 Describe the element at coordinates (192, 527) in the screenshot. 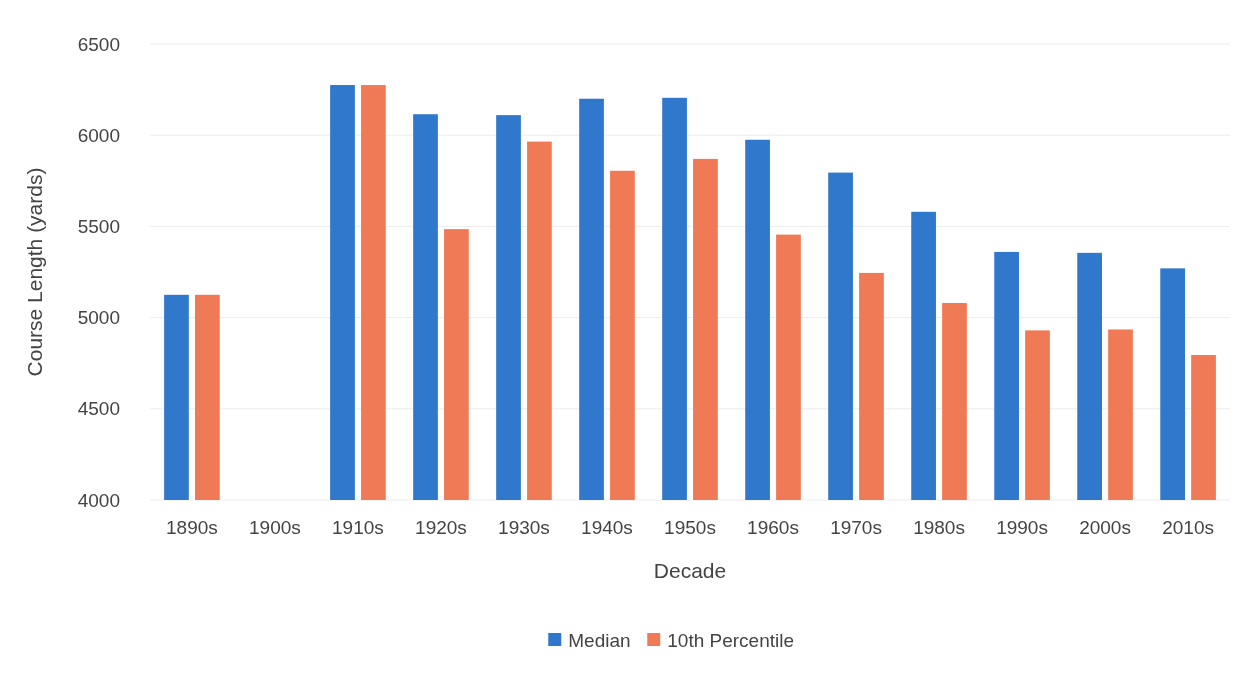

I see `x-tick-label: 1890s` at that location.